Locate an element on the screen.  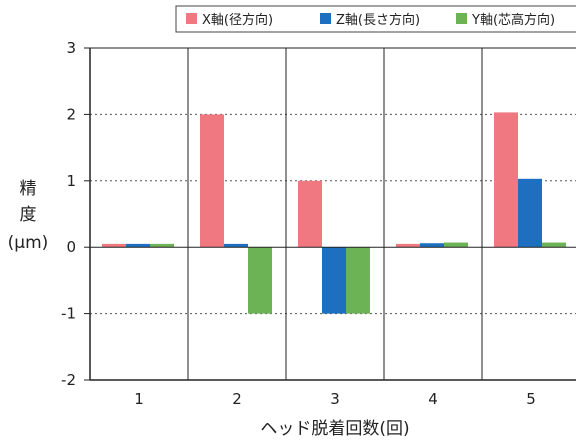
y-tick-label: 3 is located at coordinates (71, 48).